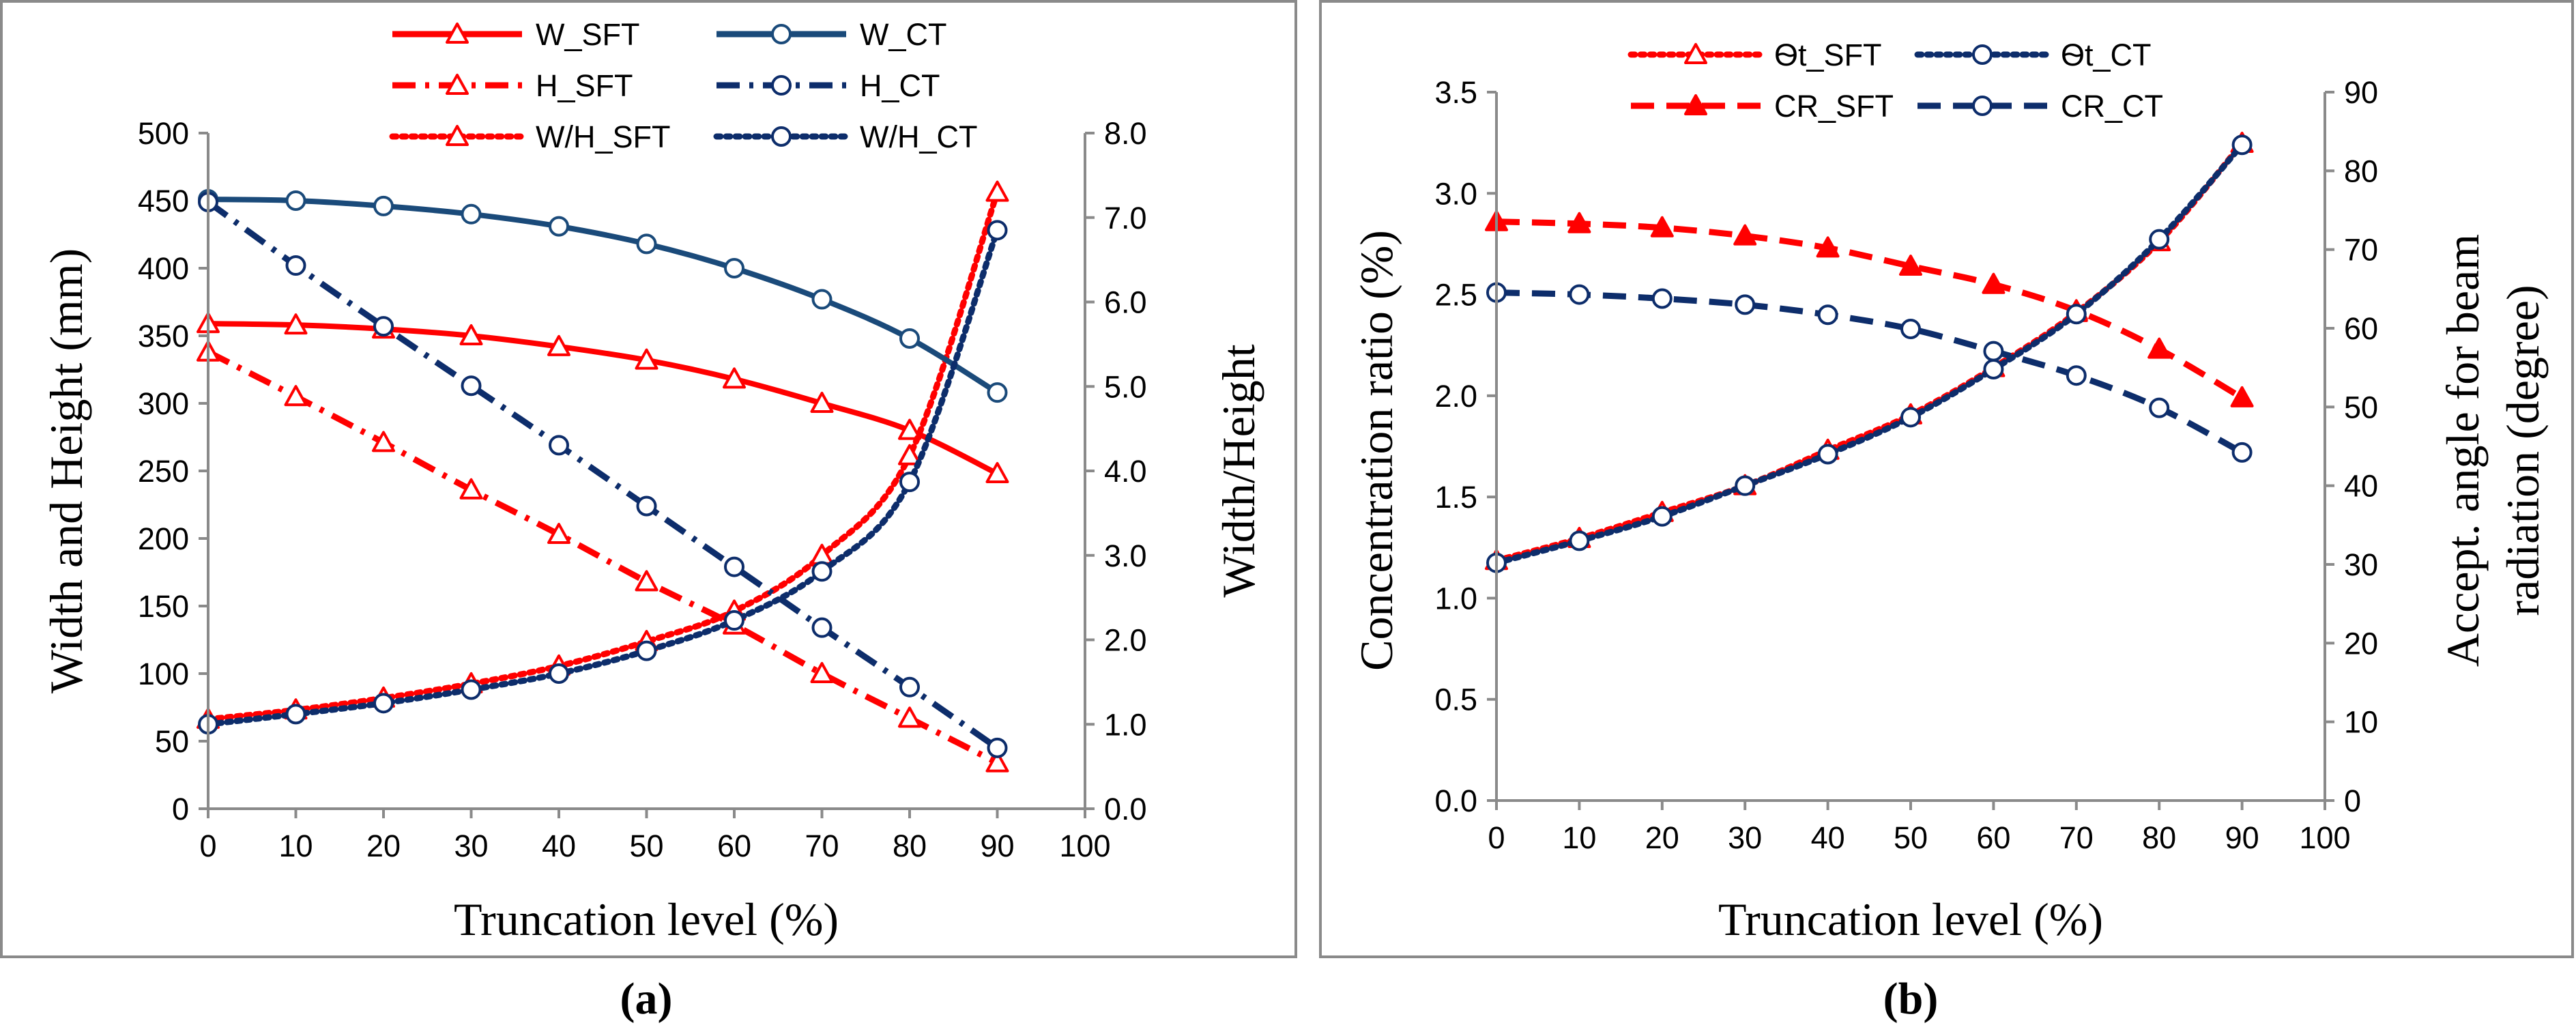 The image size is (2576, 1036). Describe the element at coordinates (602, 557) in the screenshot. I see `series-line-h-sft` at that location.